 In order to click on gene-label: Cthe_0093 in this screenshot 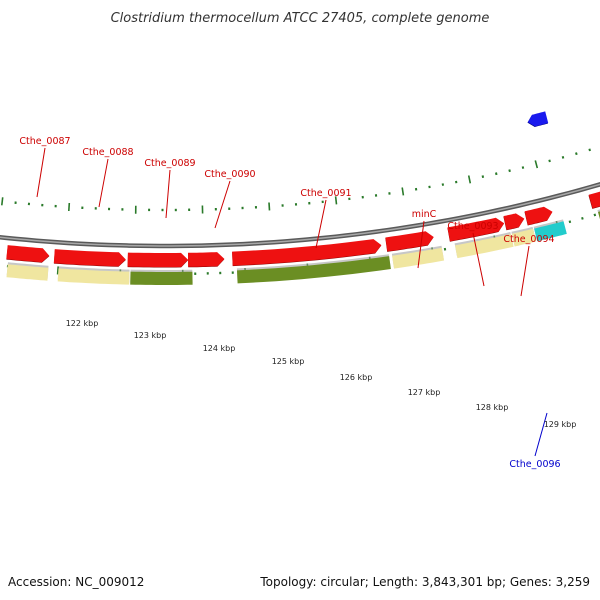, I will do `click(472, 226)`.